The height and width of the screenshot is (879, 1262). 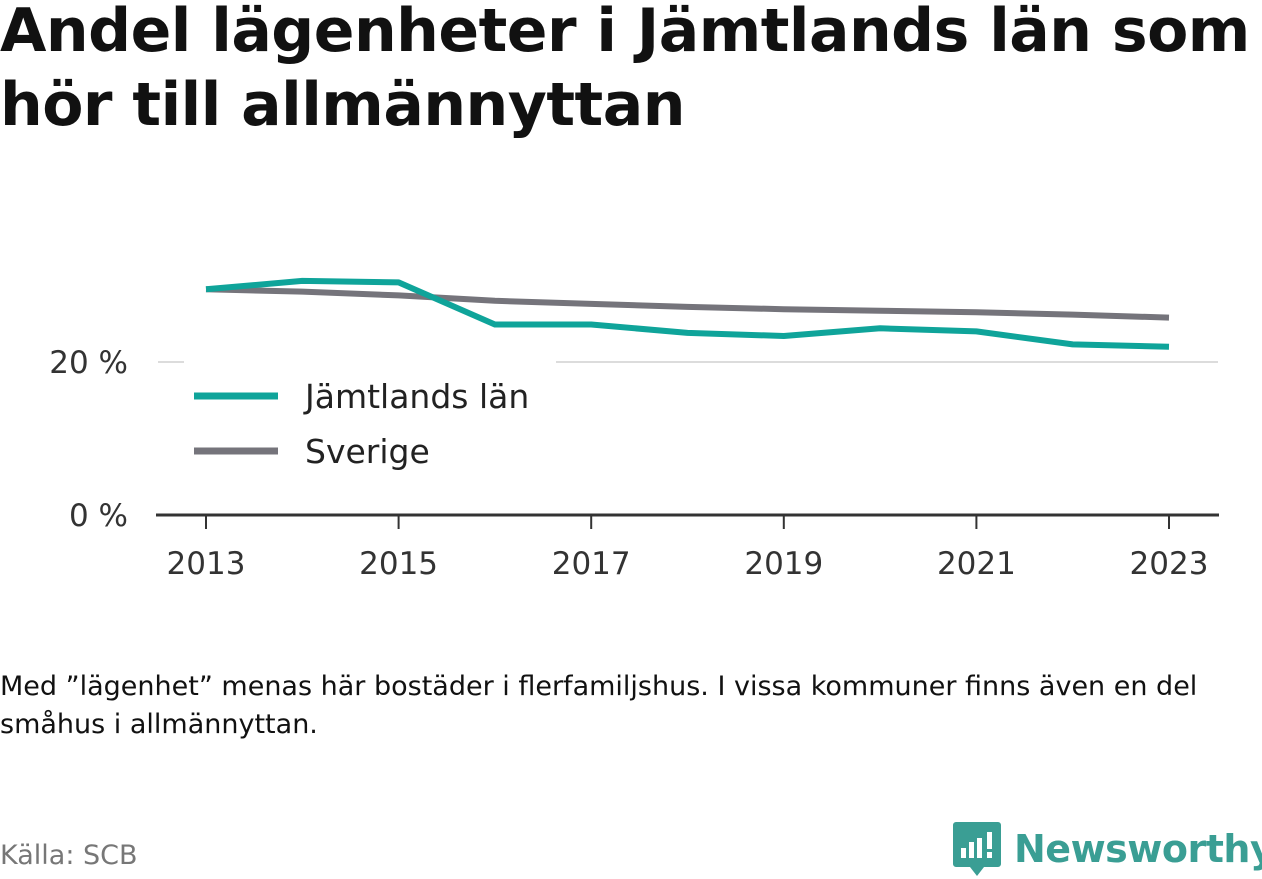 What do you see at coordinates (687, 303) in the screenshot?
I see `series-line-sverige` at bounding box center [687, 303].